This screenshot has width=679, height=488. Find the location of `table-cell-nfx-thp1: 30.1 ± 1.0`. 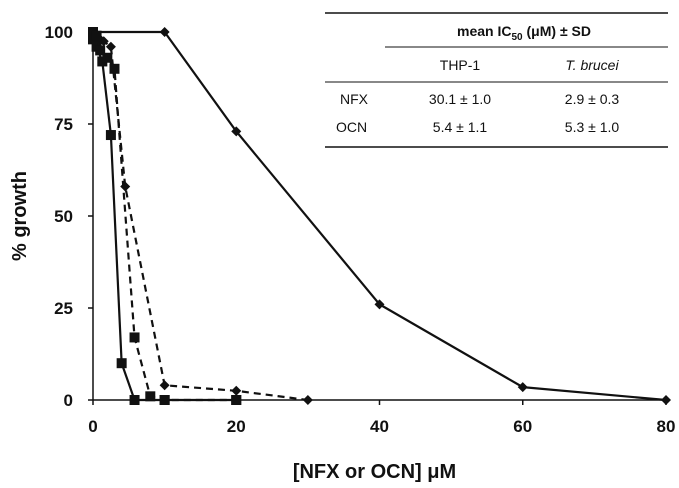

table-cell-nfx-thp1: 30.1 ± 1.0 is located at coordinates (460, 99).